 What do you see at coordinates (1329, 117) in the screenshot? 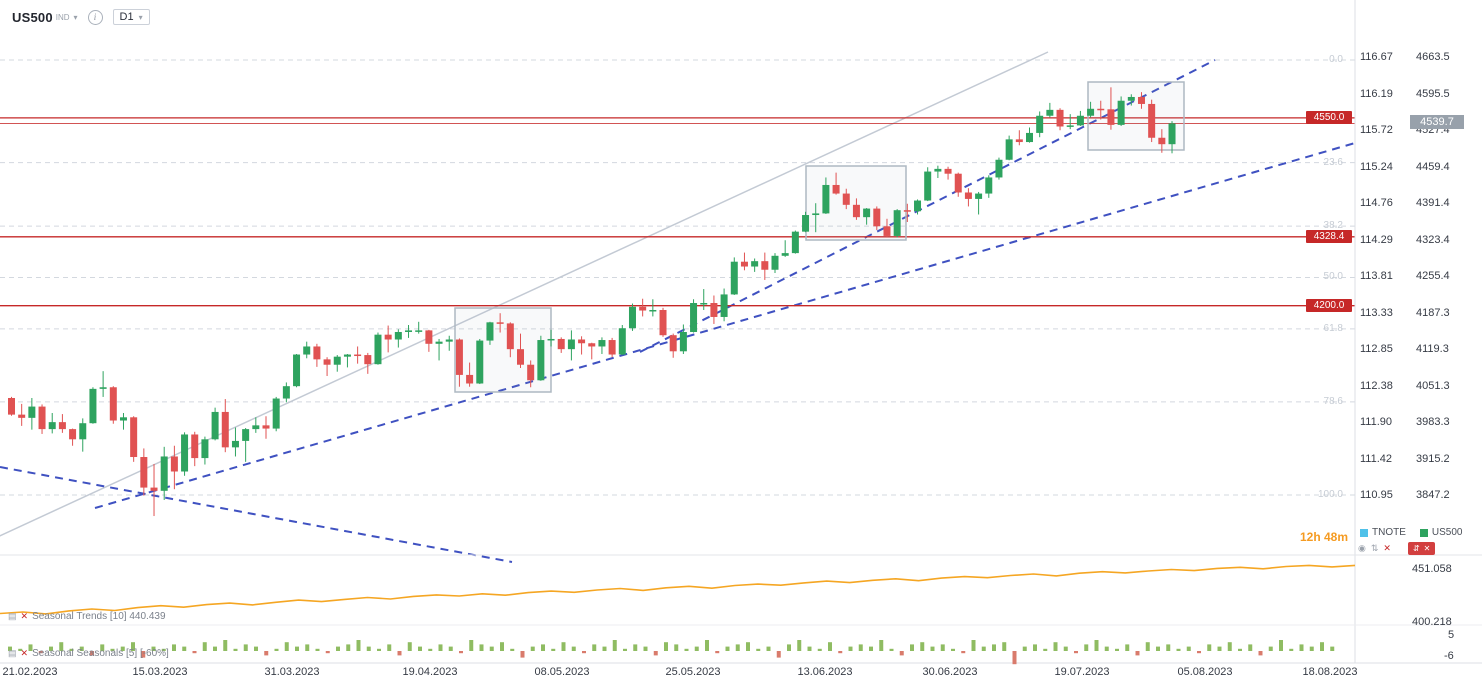
I see `price-level-label: 4550.0` at bounding box center [1329, 117].